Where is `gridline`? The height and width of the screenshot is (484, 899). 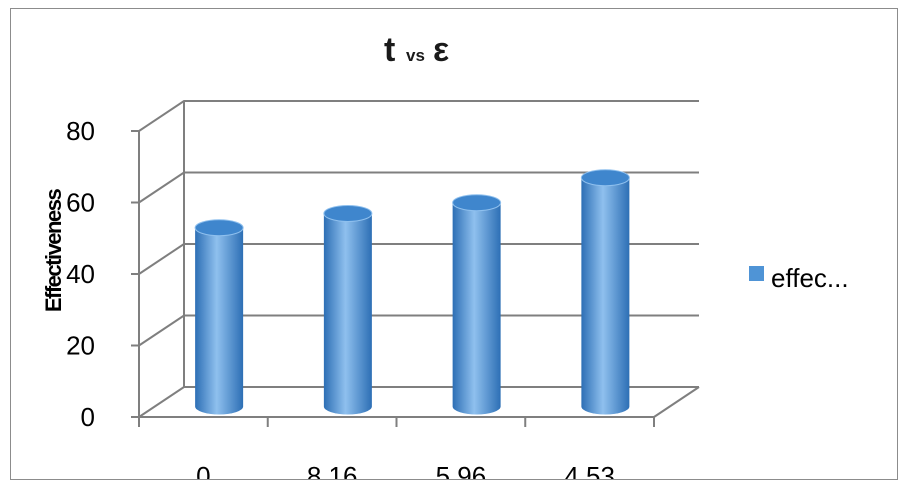 gridline is located at coordinates (418, 116).